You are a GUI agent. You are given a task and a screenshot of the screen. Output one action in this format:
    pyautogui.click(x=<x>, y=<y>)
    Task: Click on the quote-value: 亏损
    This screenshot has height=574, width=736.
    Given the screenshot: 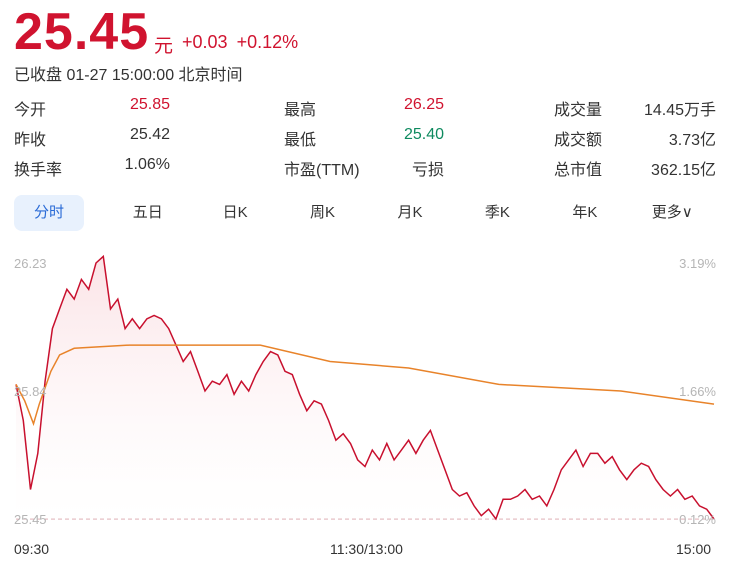 What is the action you would take?
    pyautogui.click(x=427, y=170)
    